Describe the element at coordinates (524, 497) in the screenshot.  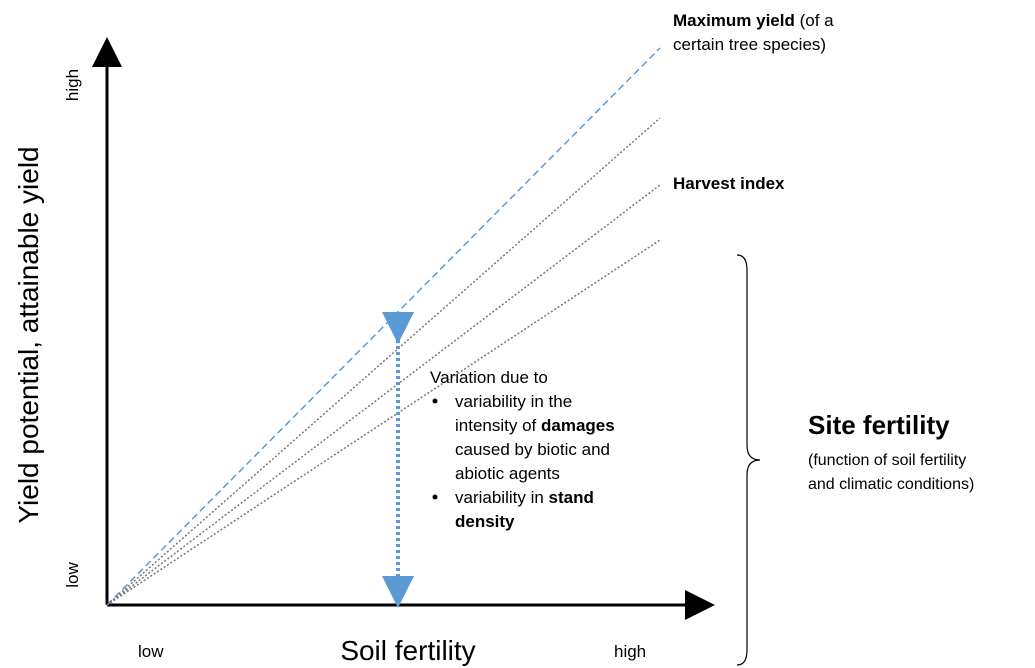
I see `annotation-text: variability in stand` at that location.